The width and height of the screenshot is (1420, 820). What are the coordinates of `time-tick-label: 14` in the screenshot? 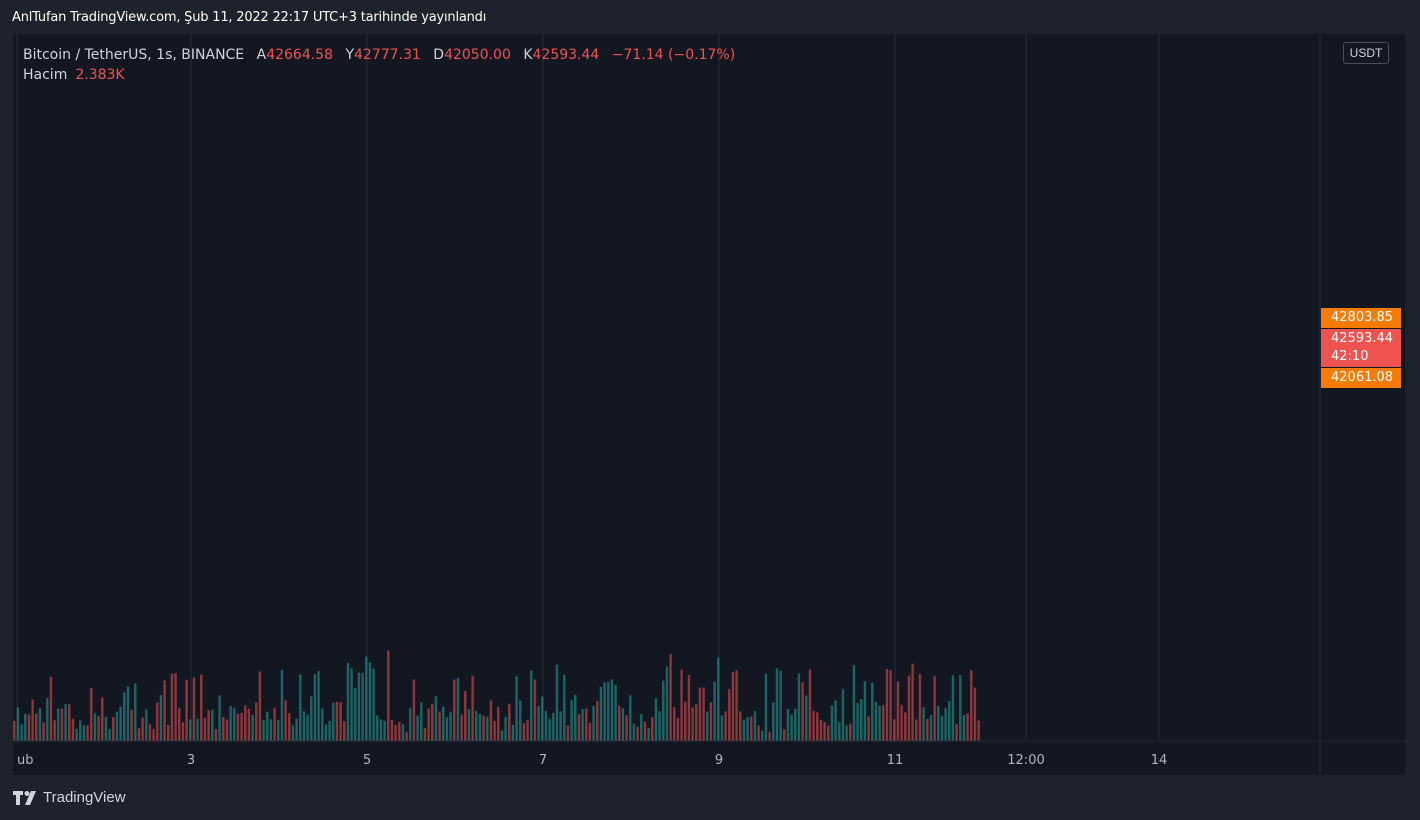 It's located at (1159, 760).